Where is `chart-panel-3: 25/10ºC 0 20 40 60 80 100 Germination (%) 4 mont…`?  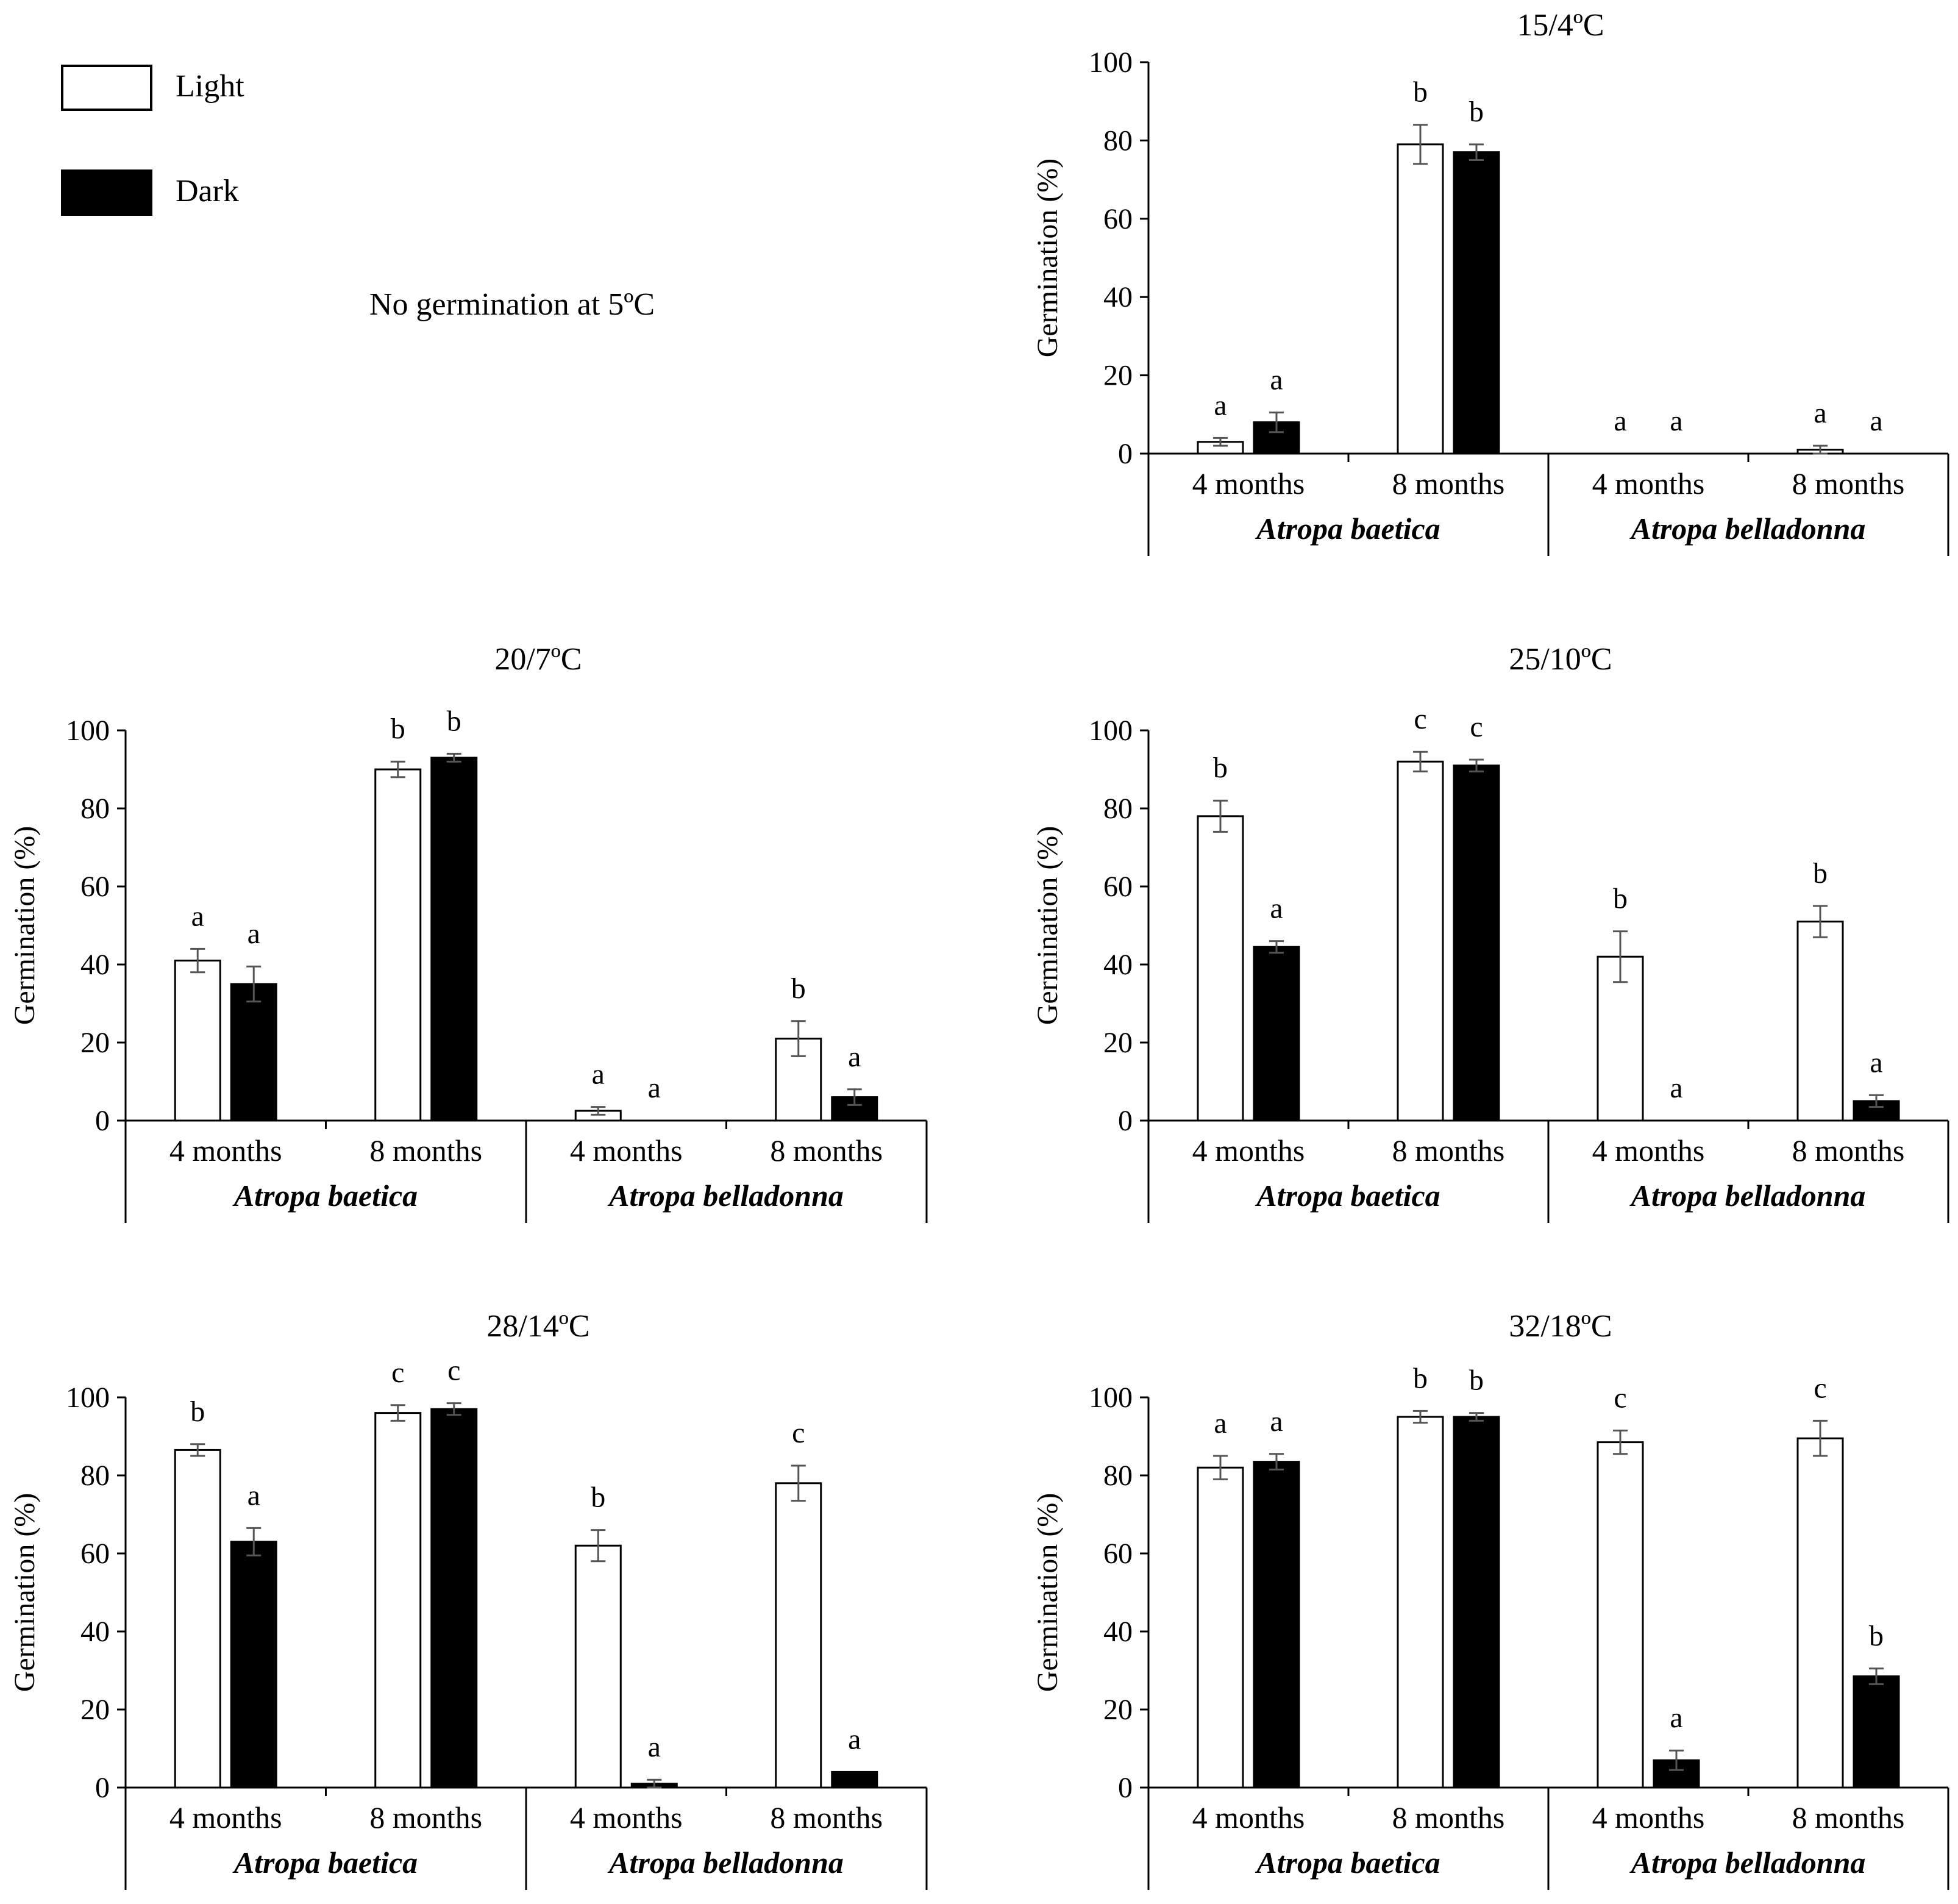 chart-panel-3: 25/10ºC 0 20 40 60 80 100 Germination (%) 4 mont… is located at coordinates (1490, 932).